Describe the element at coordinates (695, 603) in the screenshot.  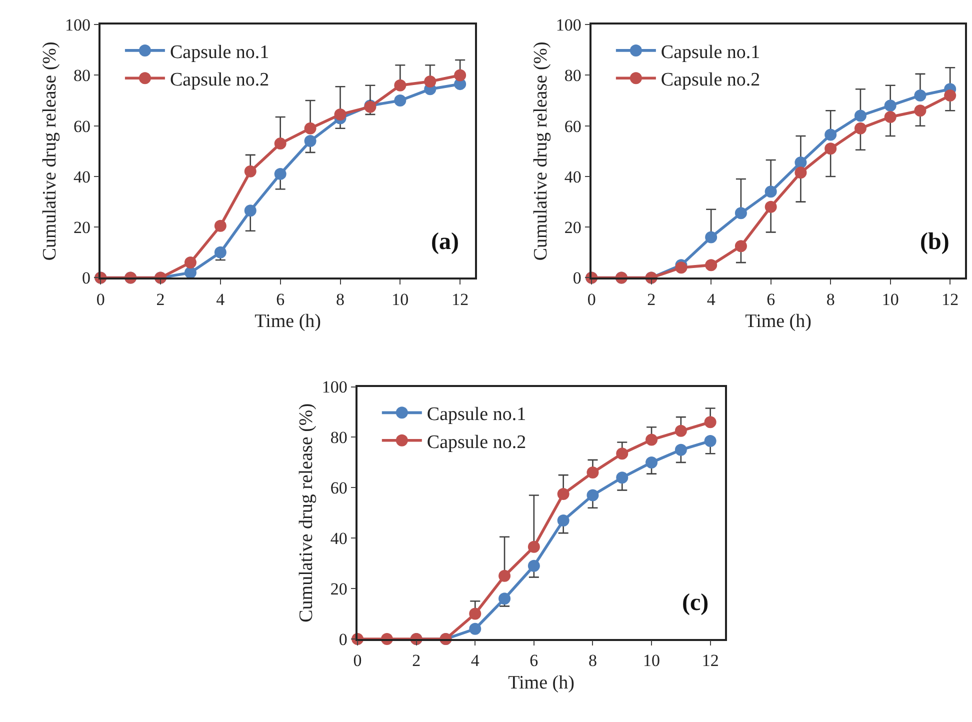
I see `annotation: (c)` at that location.